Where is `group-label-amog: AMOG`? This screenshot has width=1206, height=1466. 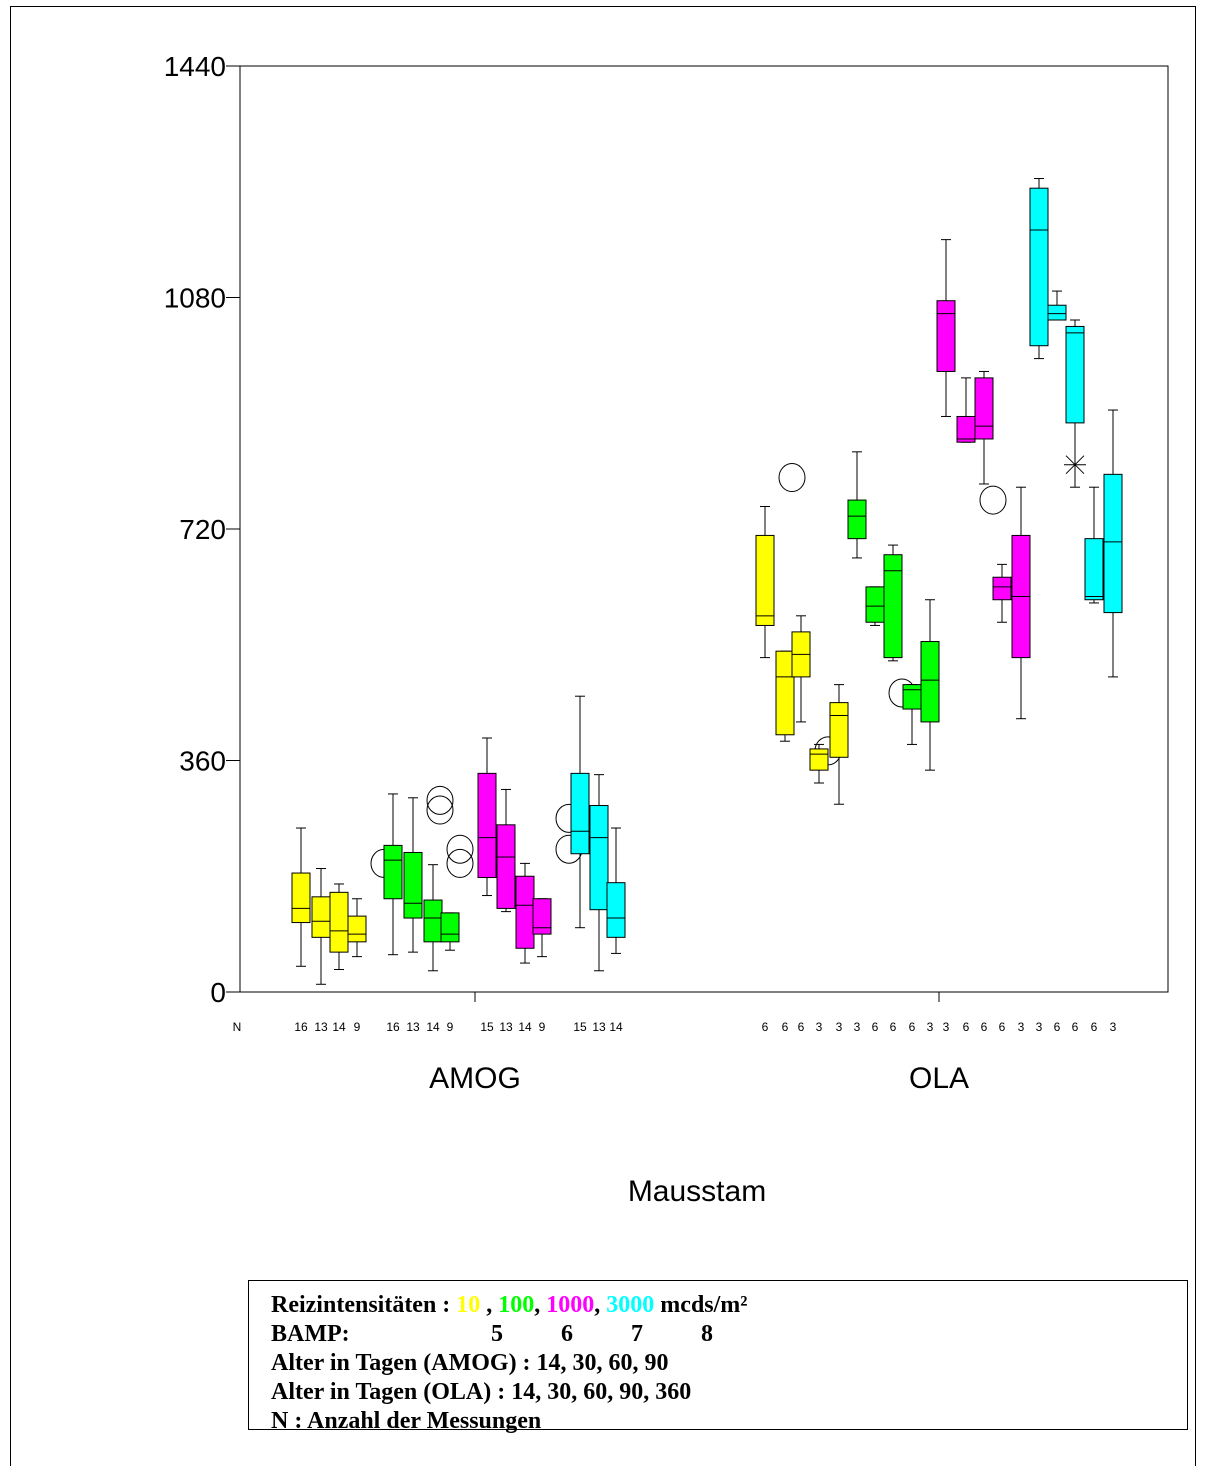
group-label-amog: AMOG is located at coordinates (475, 1078).